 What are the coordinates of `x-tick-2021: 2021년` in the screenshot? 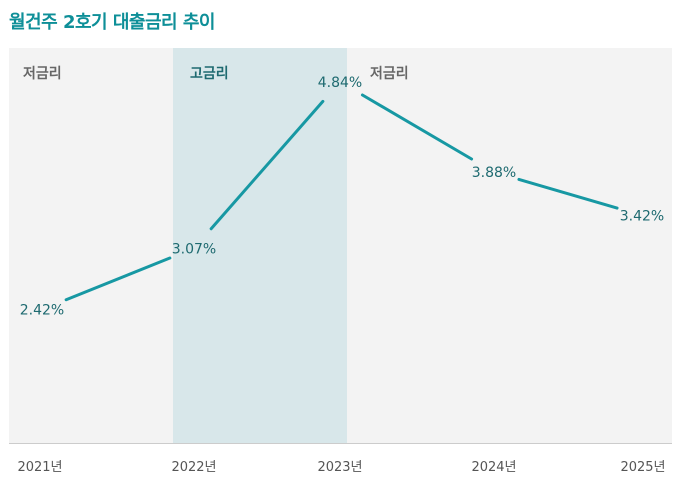 It's located at (39, 467).